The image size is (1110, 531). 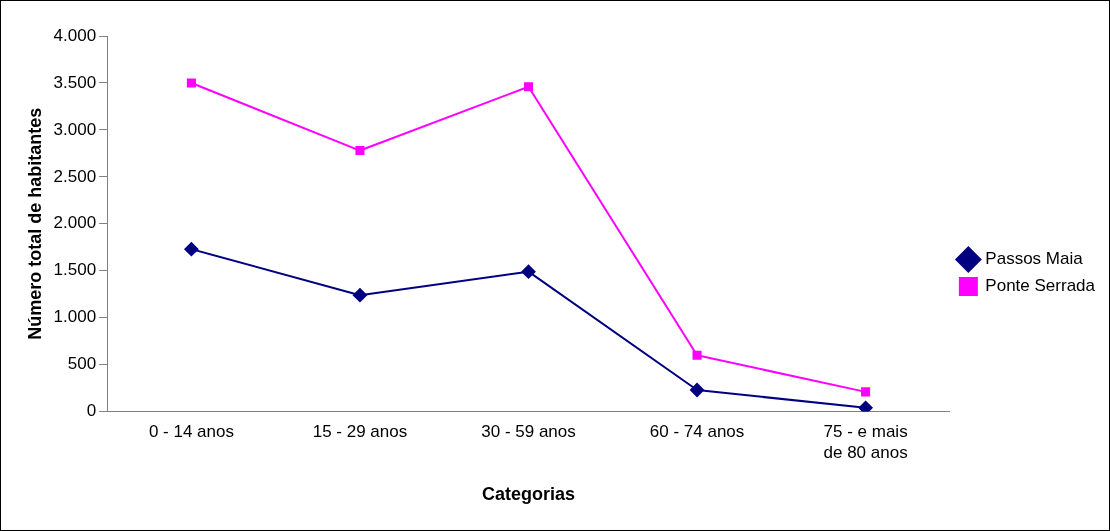 What do you see at coordinates (697, 432) in the screenshot?
I see `x-tick-label: 60 - 74 anos` at bounding box center [697, 432].